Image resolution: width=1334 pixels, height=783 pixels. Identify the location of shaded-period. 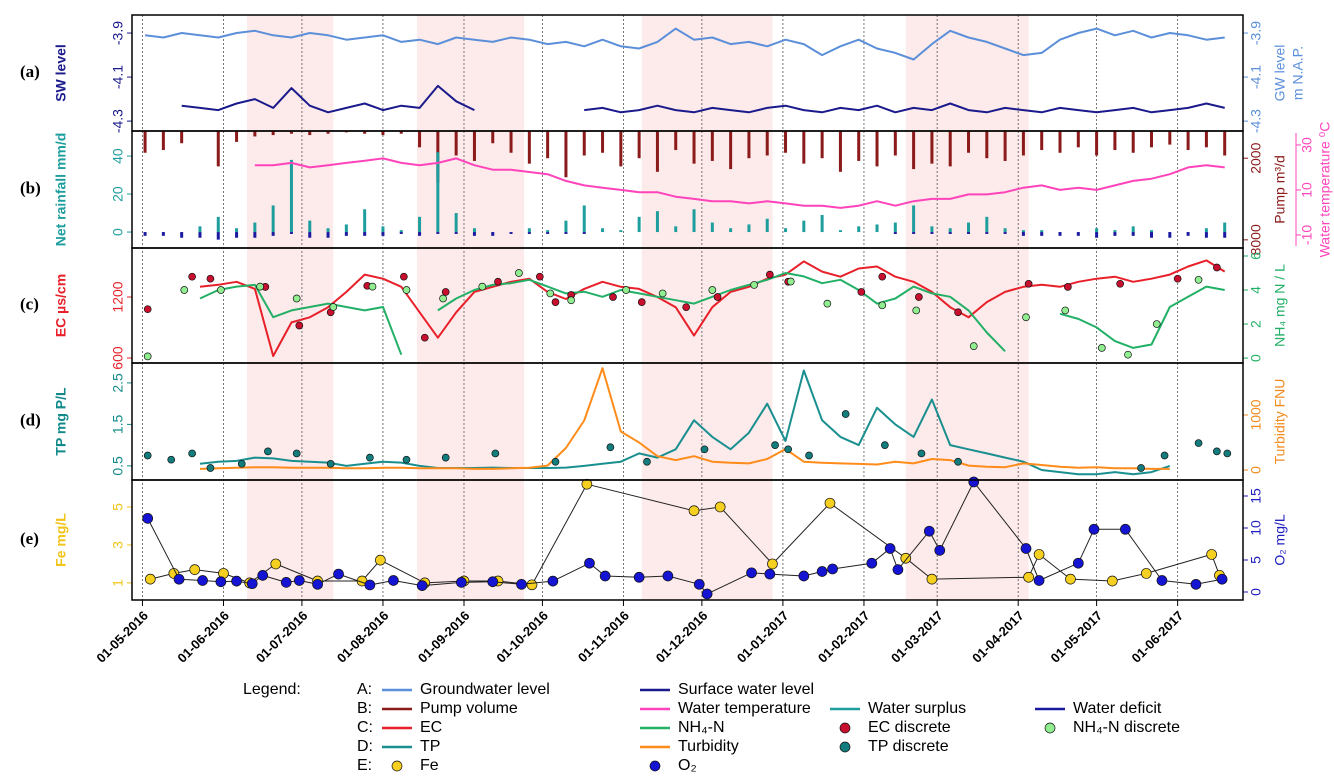
(707, 307).